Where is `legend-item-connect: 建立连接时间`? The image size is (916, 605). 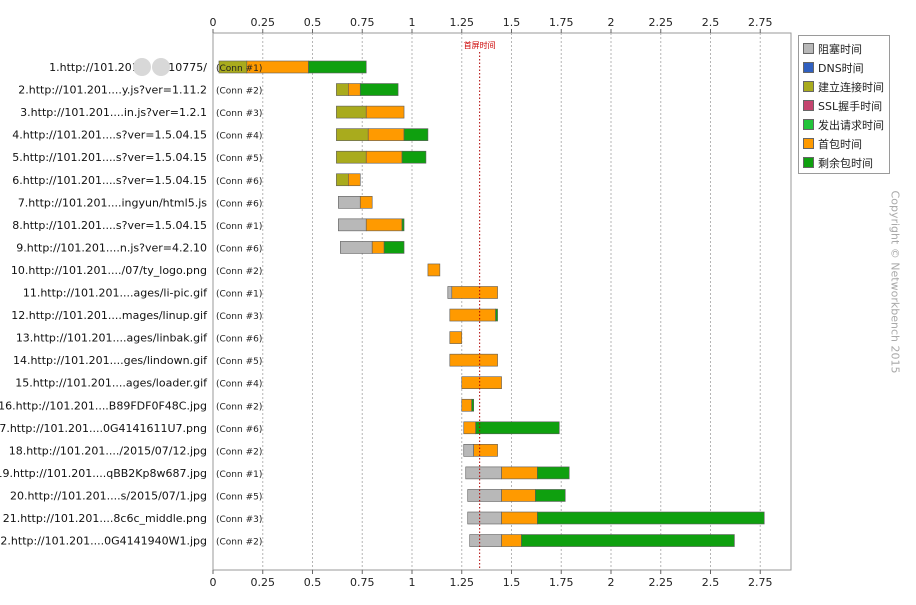 legend-item-connect: 建立连接时间 is located at coordinates (846, 86).